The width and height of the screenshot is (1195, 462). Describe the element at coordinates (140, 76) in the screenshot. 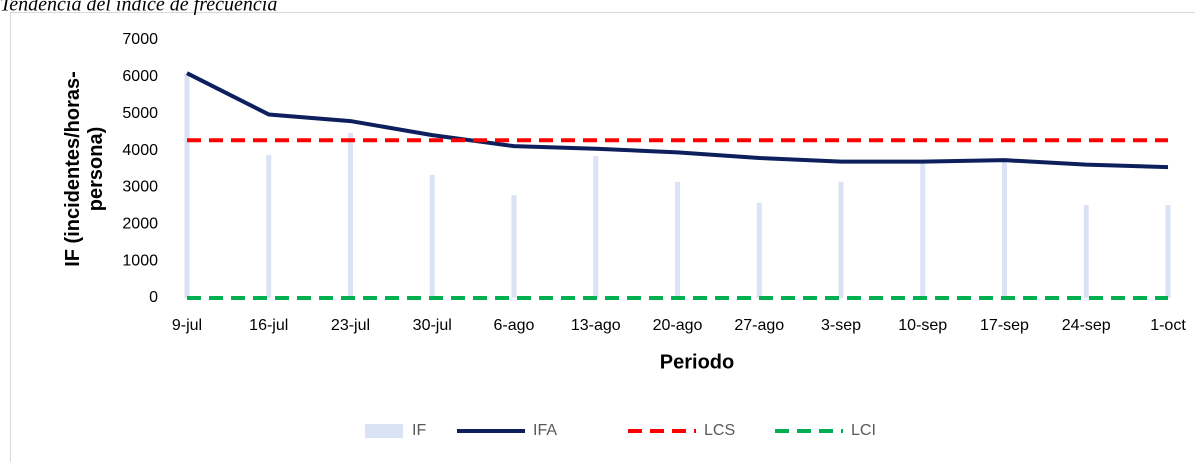

I see `y-tick-label: 6000` at that location.